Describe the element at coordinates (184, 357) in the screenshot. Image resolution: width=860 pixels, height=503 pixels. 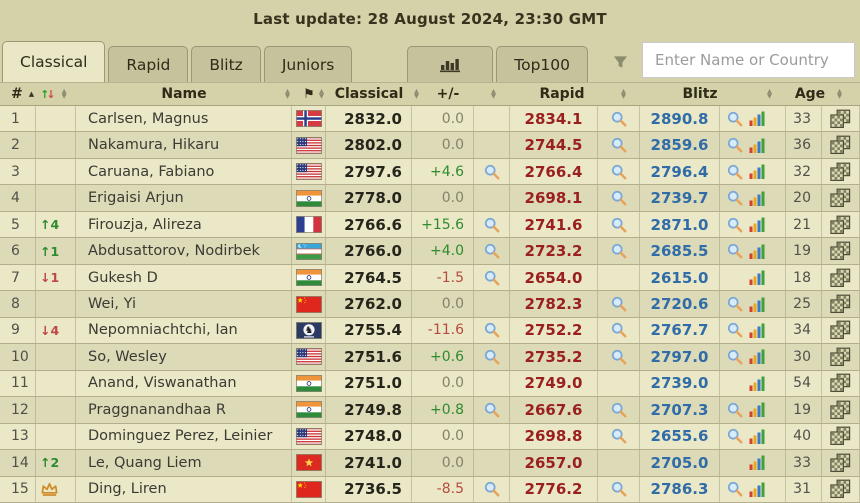
I see `player-name: So, Wesley` at that location.